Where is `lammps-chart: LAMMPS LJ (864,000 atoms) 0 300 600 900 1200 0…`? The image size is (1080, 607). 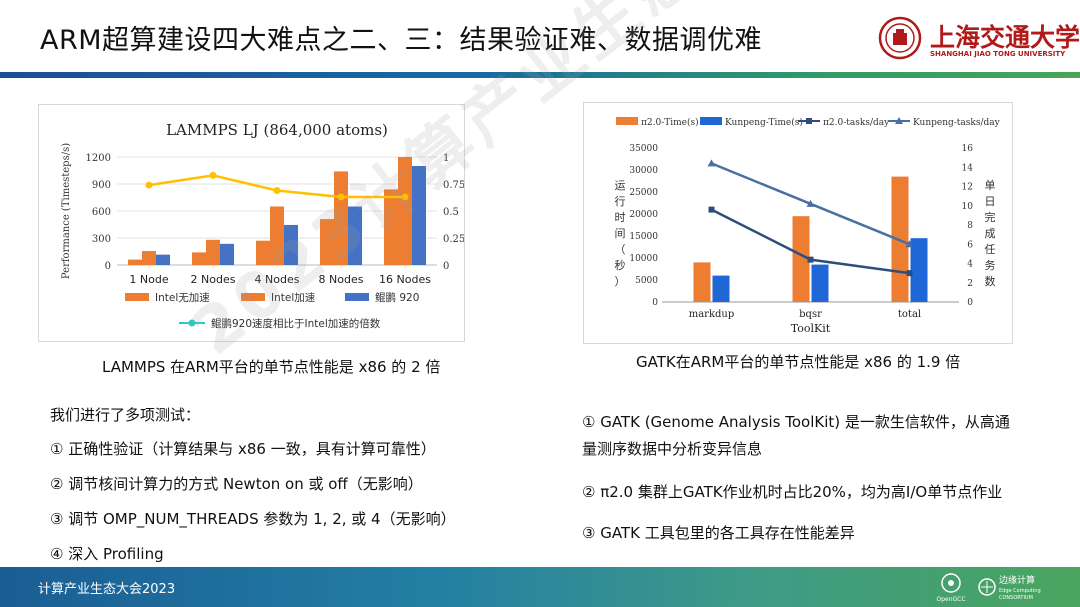
lammps-chart: LAMMPS LJ (864,000 atoms) 0 300 600 900 1200 0… is located at coordinates (271, 225).